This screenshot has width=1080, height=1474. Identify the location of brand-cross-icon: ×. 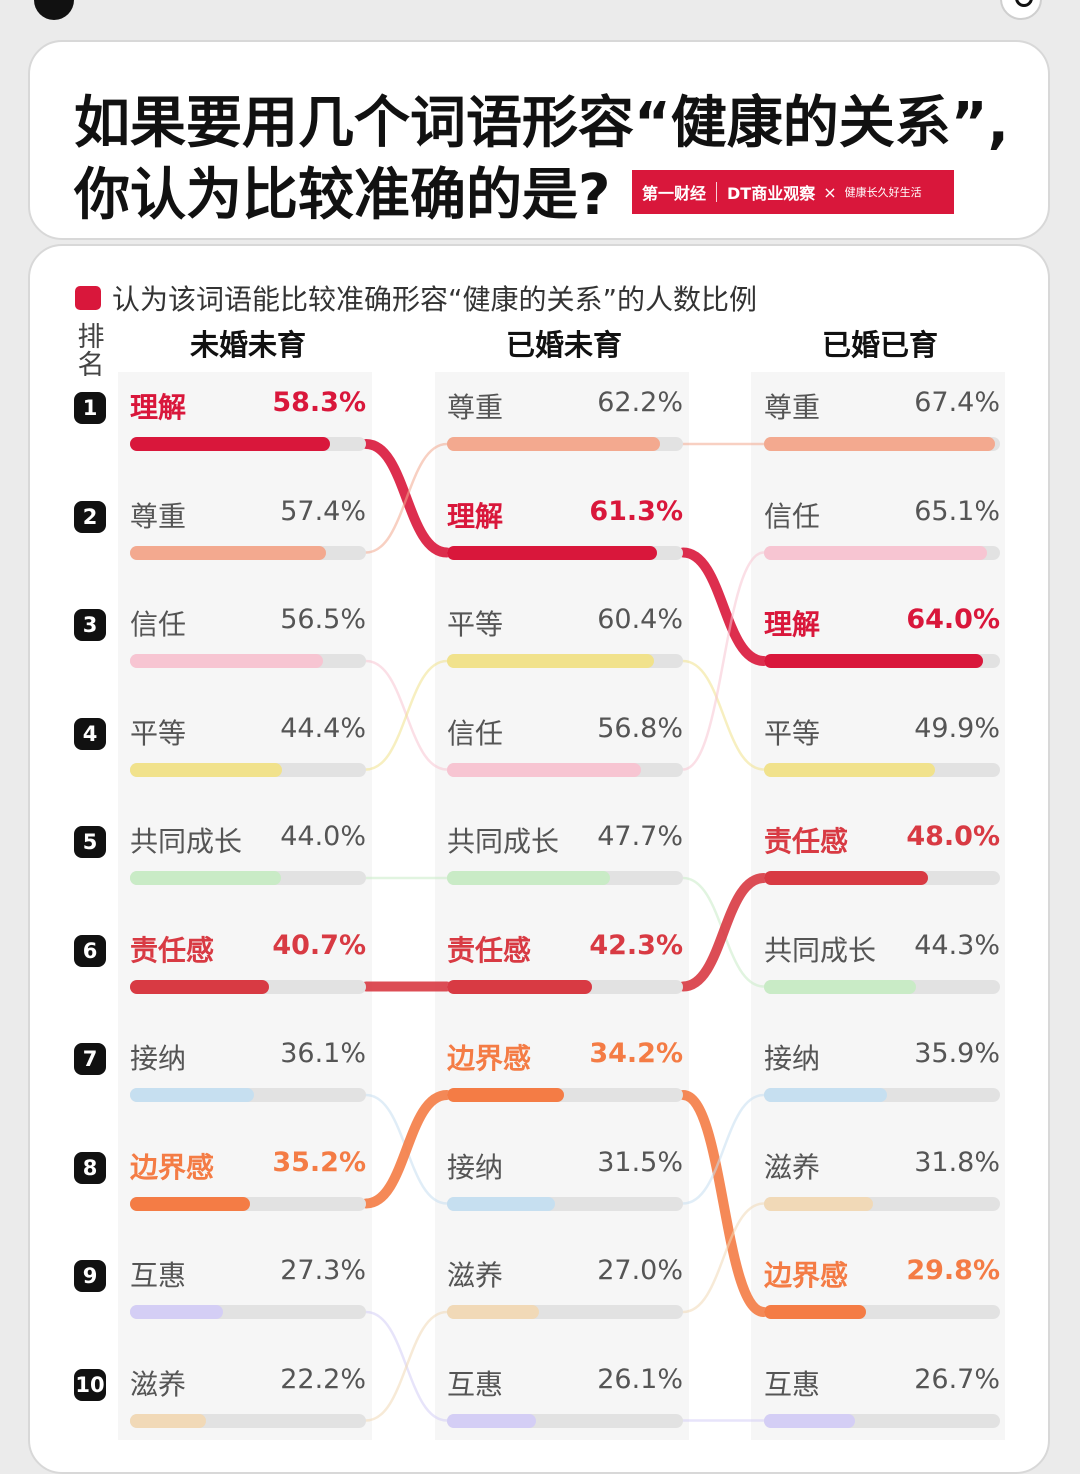
(830, 192).